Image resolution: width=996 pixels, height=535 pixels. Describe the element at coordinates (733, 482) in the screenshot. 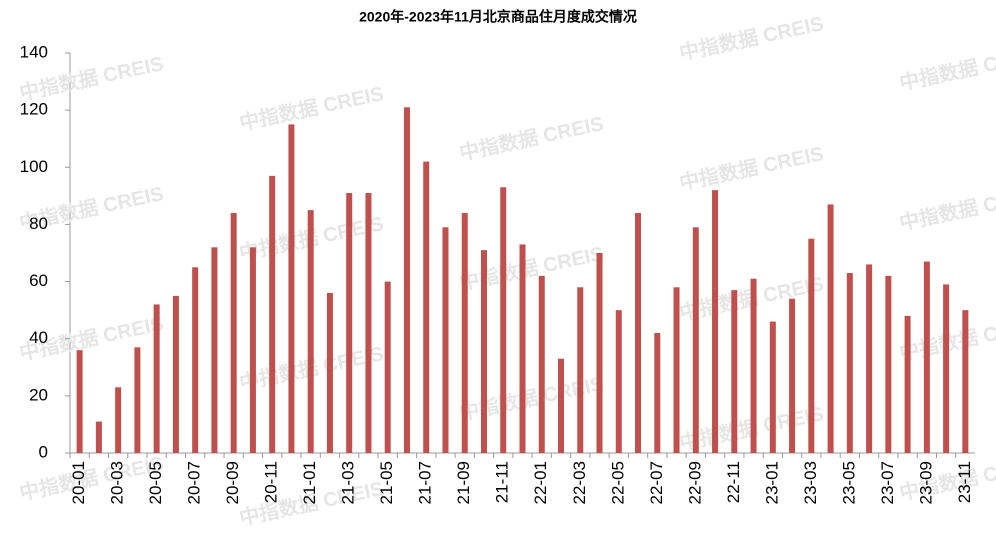

I see `x-tick-label: 22-11` at that location.